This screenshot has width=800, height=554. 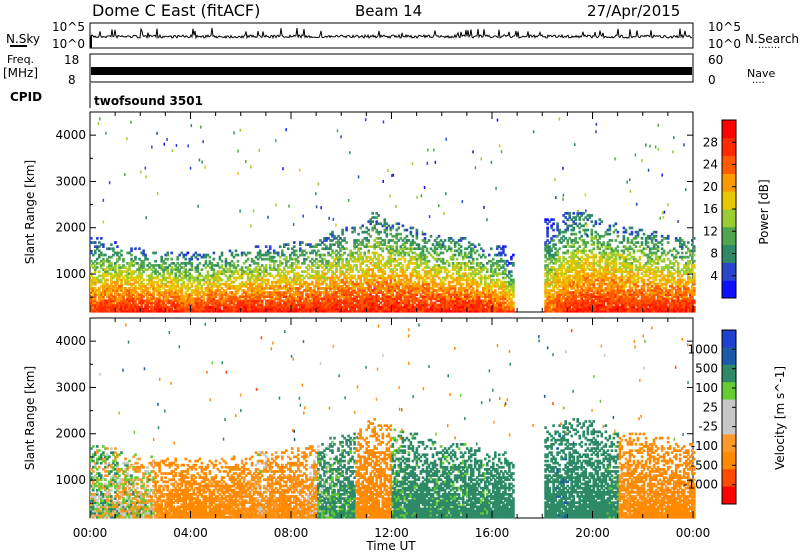 What do you see at coordinates (72, 80) in the screenshot?
I see `freq-left-tick-bottom: 8` at bounding box center [72, 80].